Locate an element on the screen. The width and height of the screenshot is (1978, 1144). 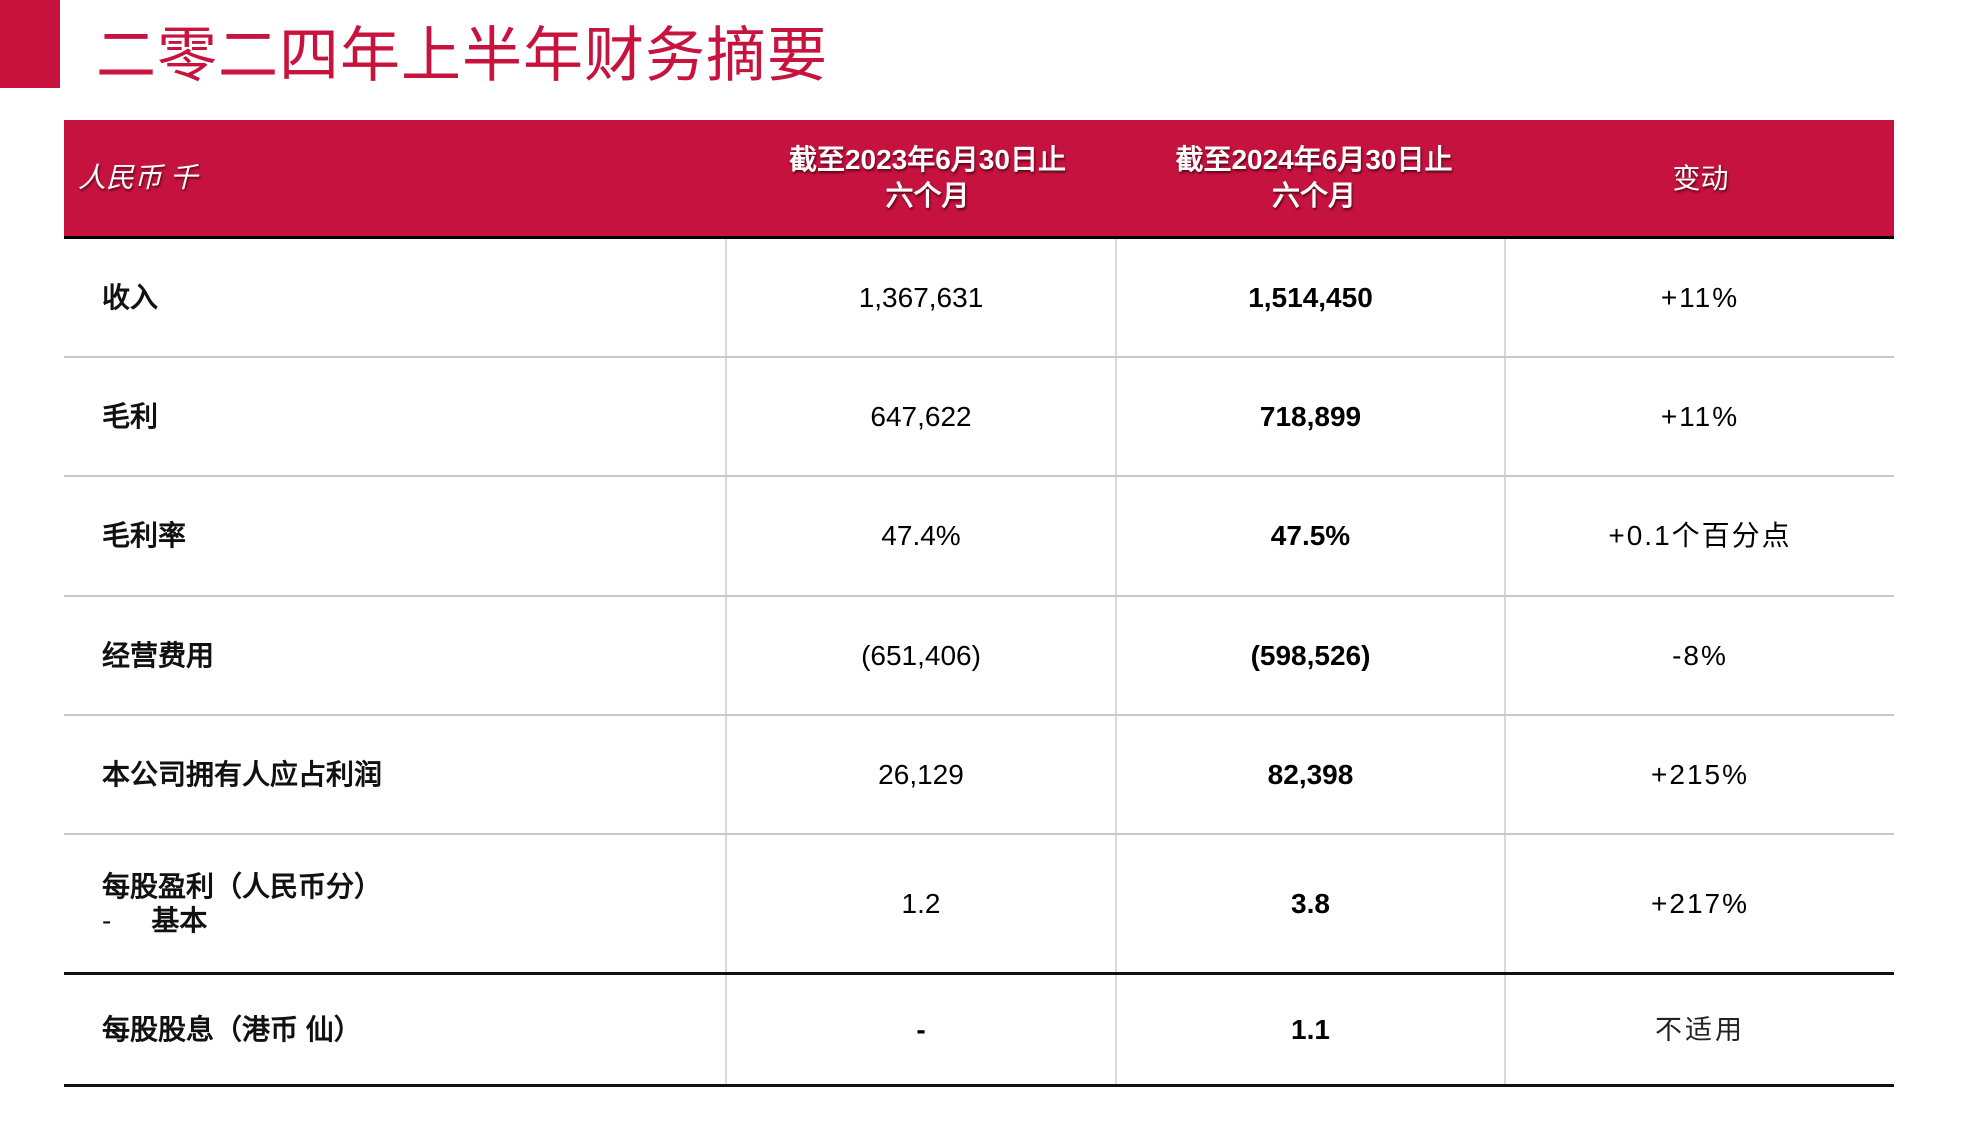
value-2023: - is located at coordinates (920, 1029).